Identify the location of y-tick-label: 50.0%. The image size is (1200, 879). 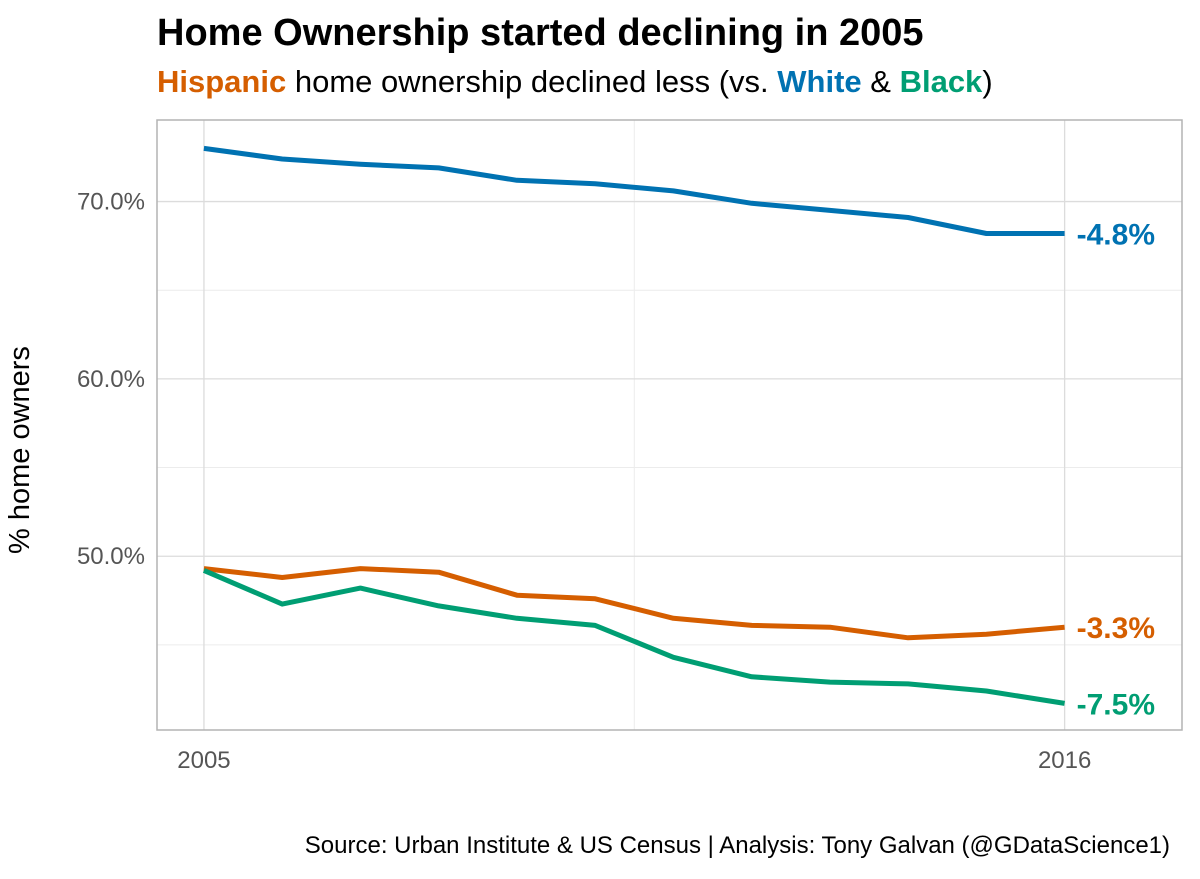
(111, 556).